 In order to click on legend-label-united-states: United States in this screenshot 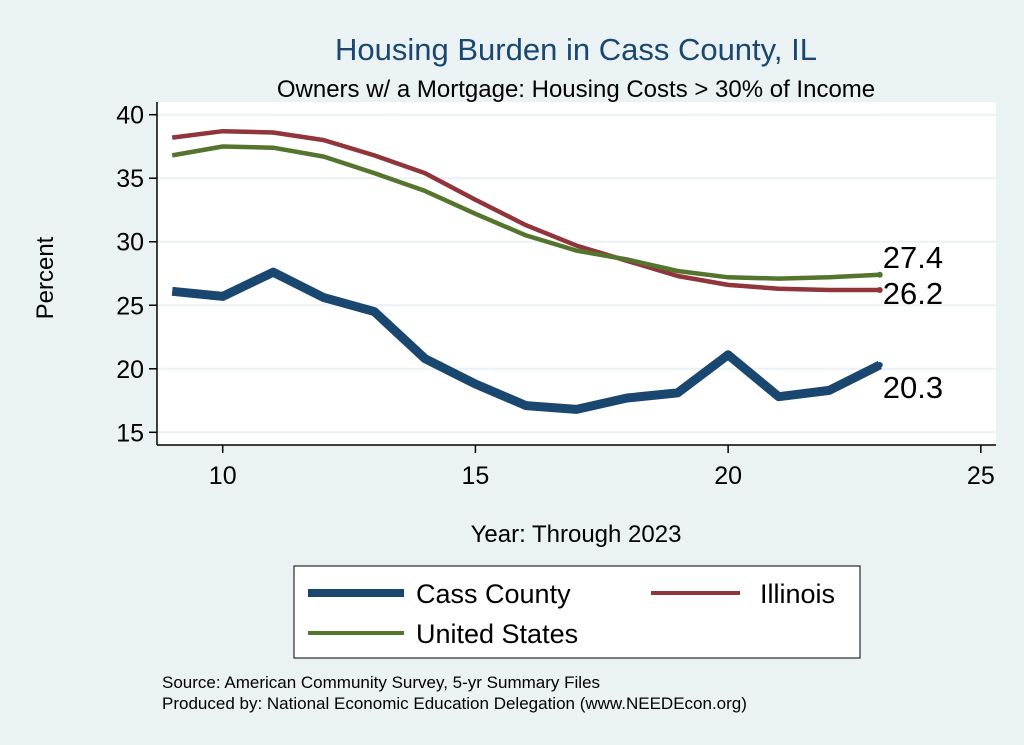, I will do `click(497, 634)`.